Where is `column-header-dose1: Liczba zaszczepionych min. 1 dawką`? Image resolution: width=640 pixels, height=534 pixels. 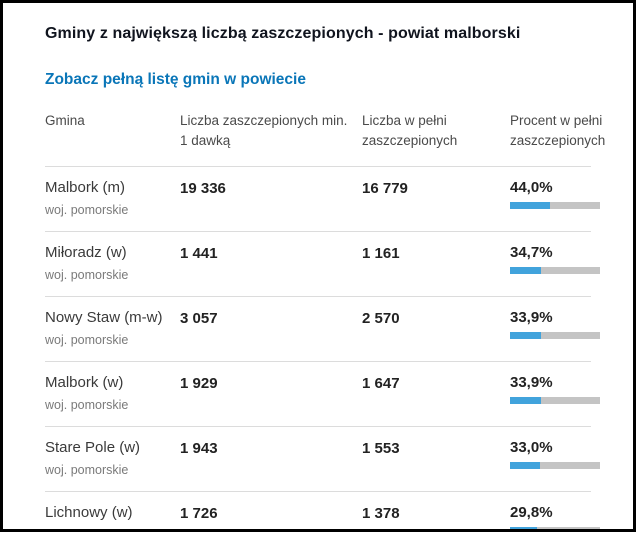
column-header-dose1: Liczba zaszczepionych min. 1 dawką is located at coordinates (264, 131).